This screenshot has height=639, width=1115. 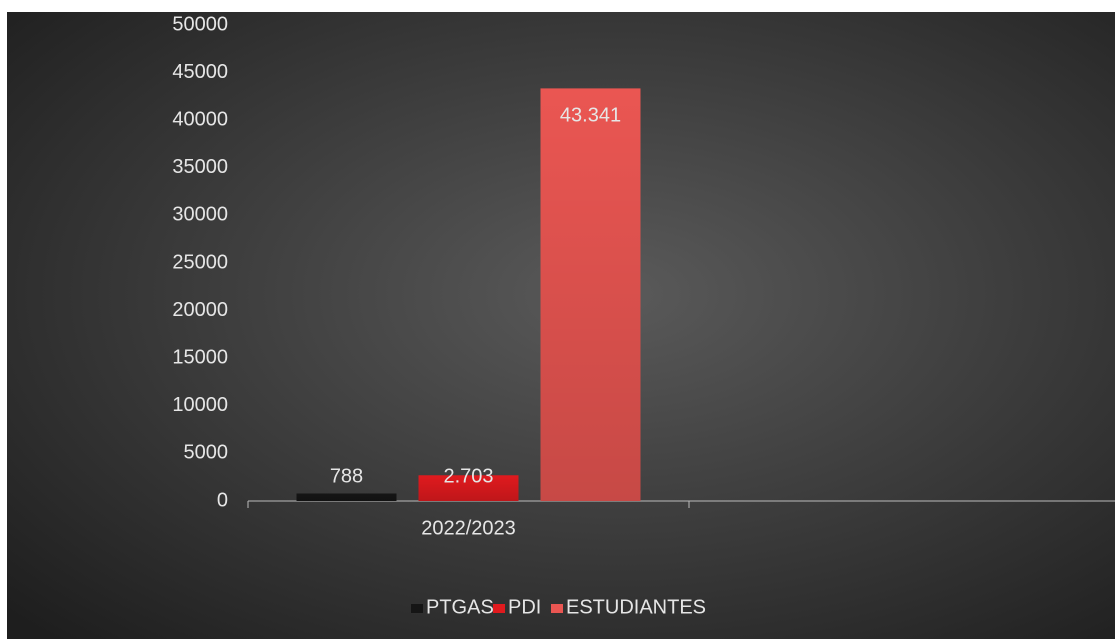 What do you see at coordinates (200, 72) in the screenshot?
I see `y-tick-label: 45000` at bounding box center [200, 72].